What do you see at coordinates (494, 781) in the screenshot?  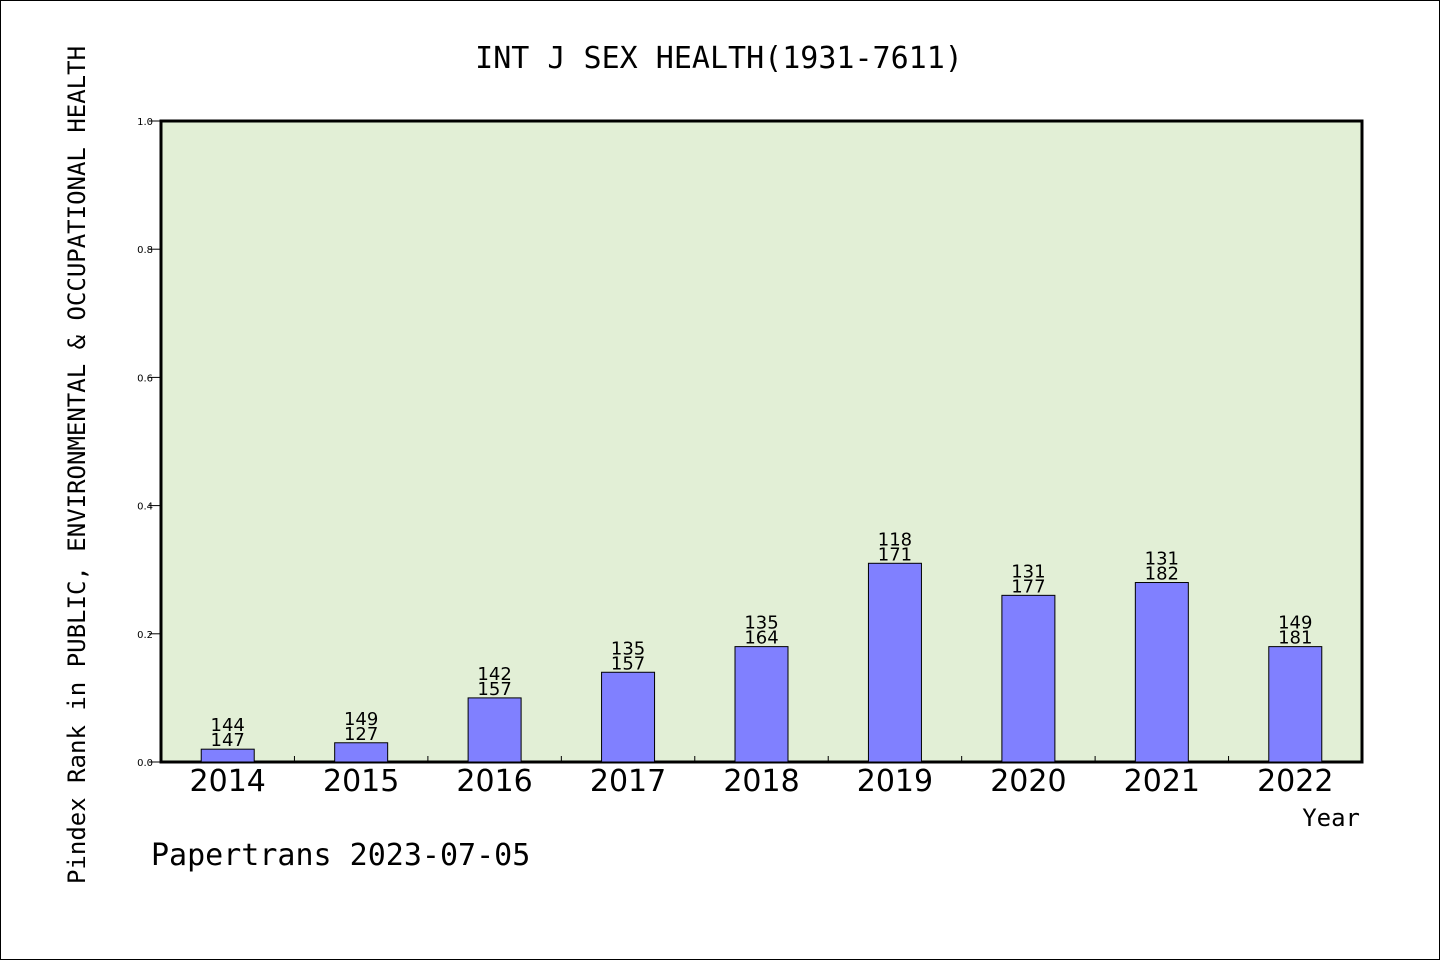 I see `x-tick-label-2016: 2016` at bounding box center [494, 781].